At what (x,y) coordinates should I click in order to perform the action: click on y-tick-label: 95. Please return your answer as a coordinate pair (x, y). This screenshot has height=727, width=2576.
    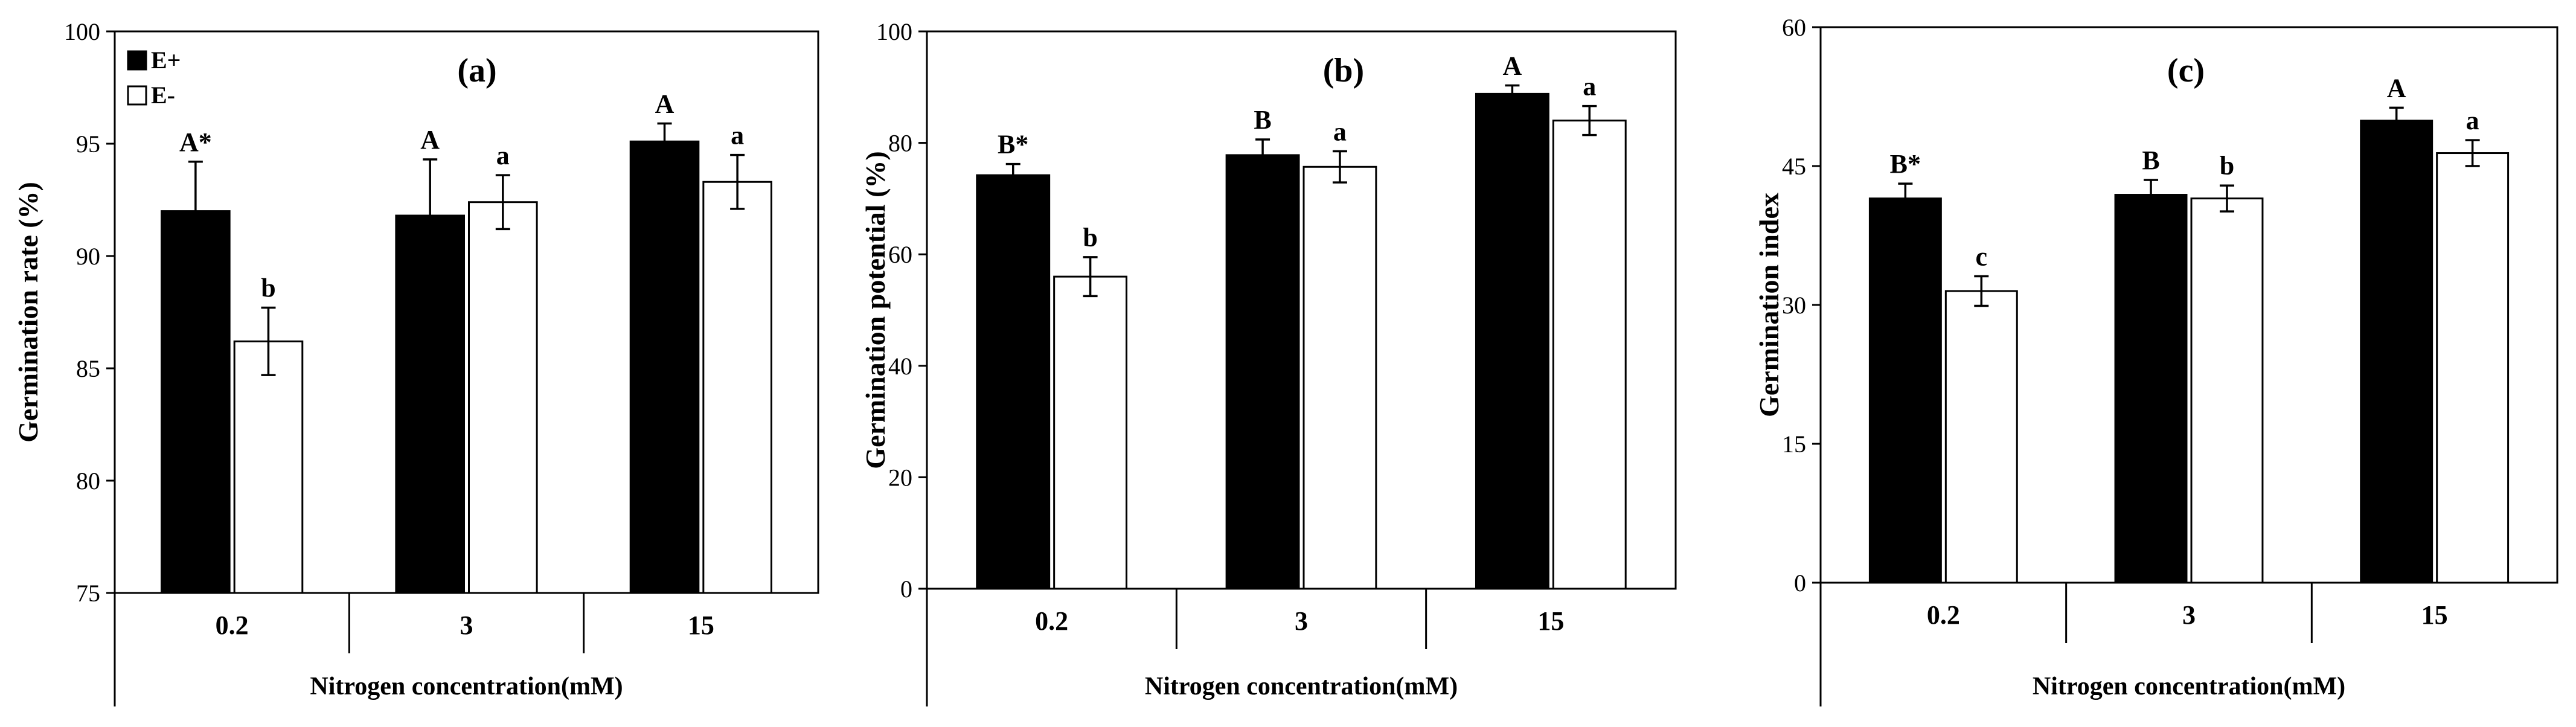
    Looking at the image, I should click on (88, 144).